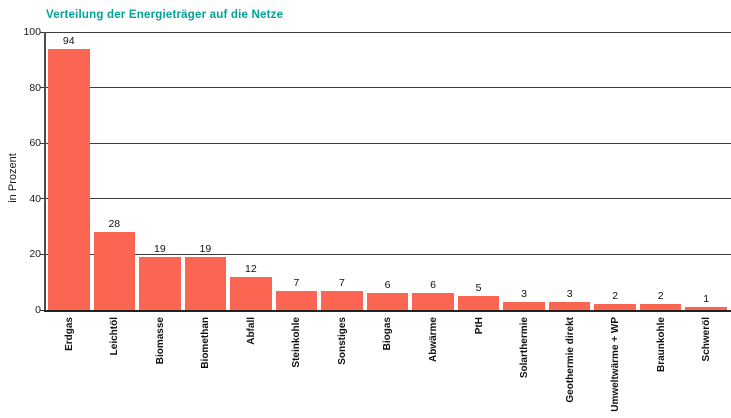  What do you see at coordinates (42, 171) in the screenshot?
I see `y-axis-tick-marks` at bounding box center [42, 171].